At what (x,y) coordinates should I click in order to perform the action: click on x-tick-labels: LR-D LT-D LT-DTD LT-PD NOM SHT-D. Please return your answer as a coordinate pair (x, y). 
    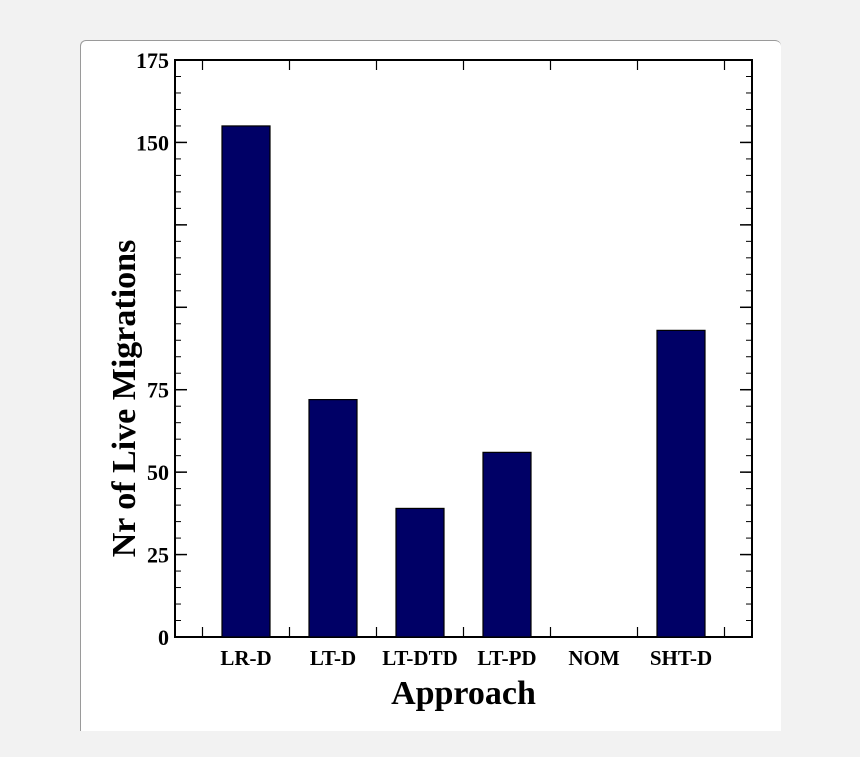
    Looking at the image, I should click on (466, 658).